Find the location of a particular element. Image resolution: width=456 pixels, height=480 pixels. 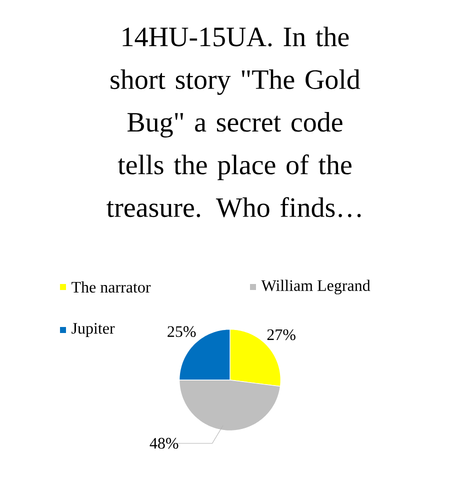

legend-label: William Legrand is located at coordinates (315, 287).